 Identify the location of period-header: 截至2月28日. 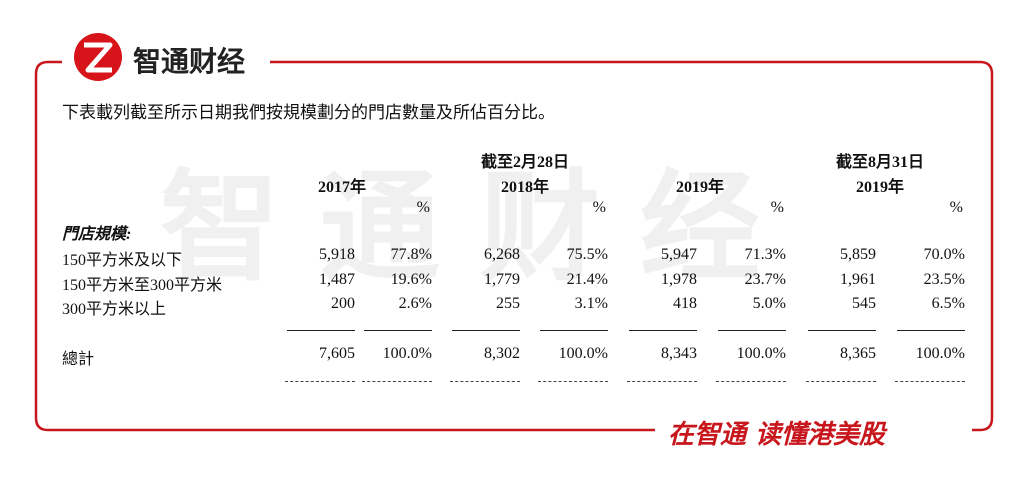
(524, 162).